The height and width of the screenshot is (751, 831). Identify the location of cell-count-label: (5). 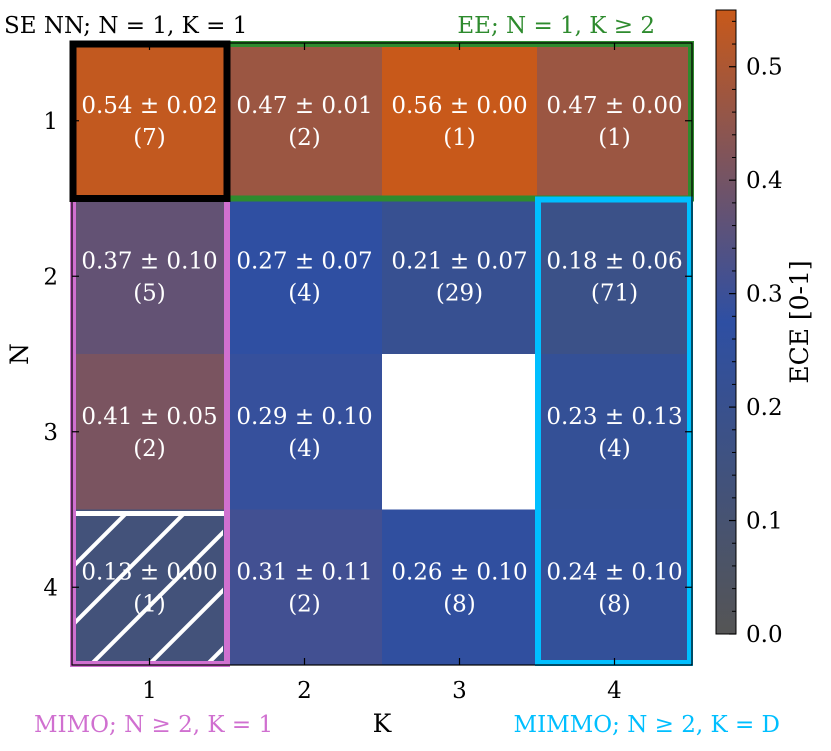
(149, 293).